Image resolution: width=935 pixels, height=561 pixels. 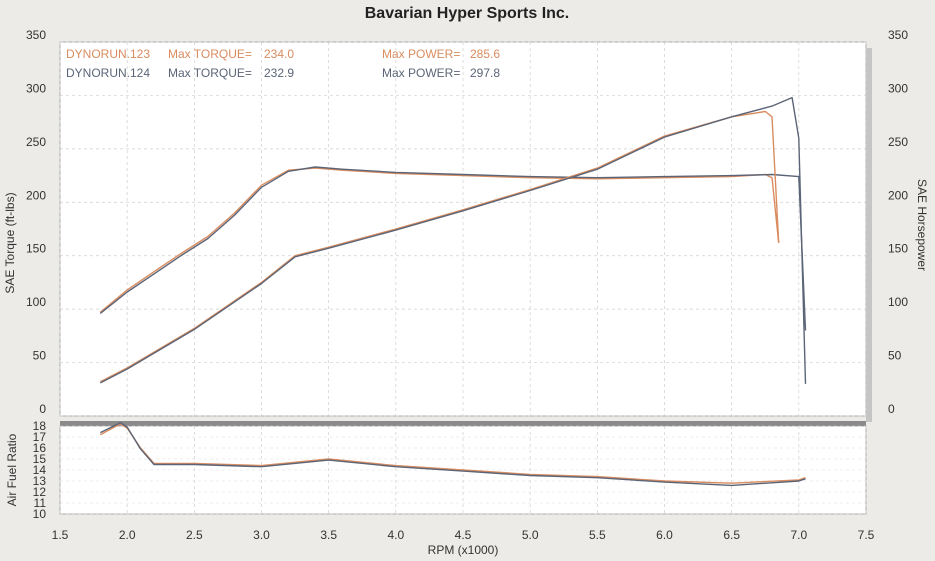 What do you see at coordinates (463, 423) in the screenshot?
I see `plot-separator` at bounding box center [463, 423].